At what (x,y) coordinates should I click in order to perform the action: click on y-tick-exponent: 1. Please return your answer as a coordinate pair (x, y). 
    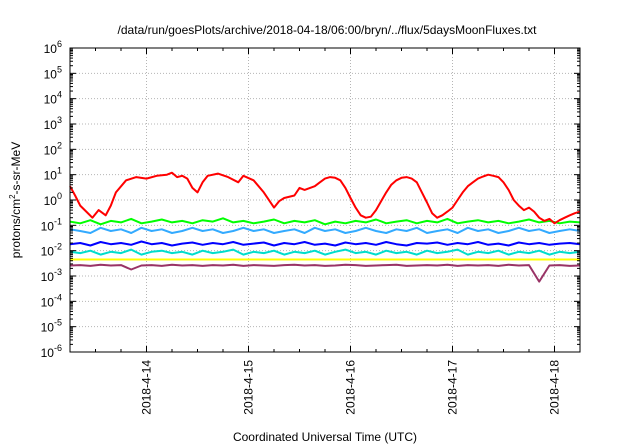
    Looking at the image, I should click on (59, 171).